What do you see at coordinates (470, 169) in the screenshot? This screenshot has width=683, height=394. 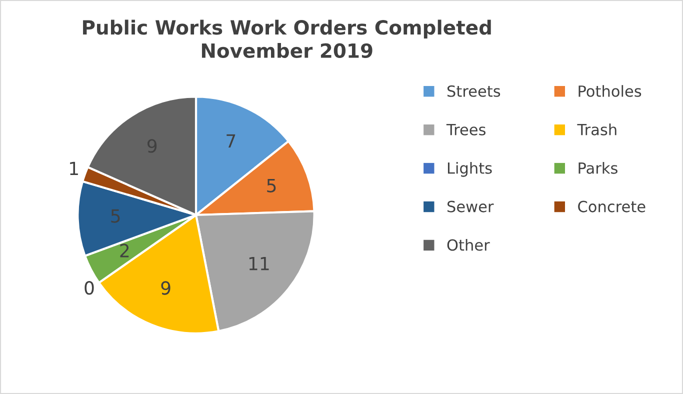 I see `legend-label: Lights` at bounding box center [470, 169].